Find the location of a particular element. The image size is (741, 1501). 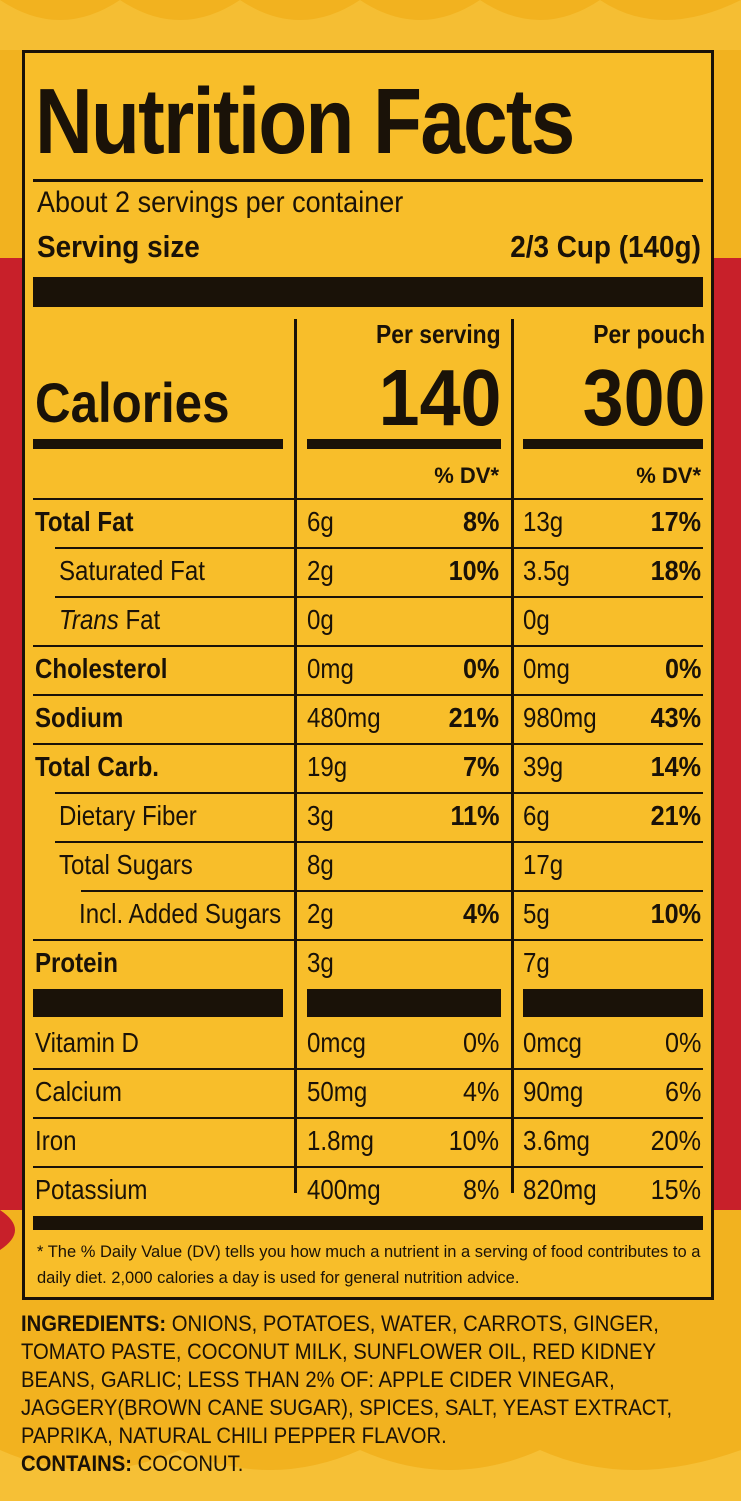

pouch-amount: 17g is located at coordinates (543, 864).